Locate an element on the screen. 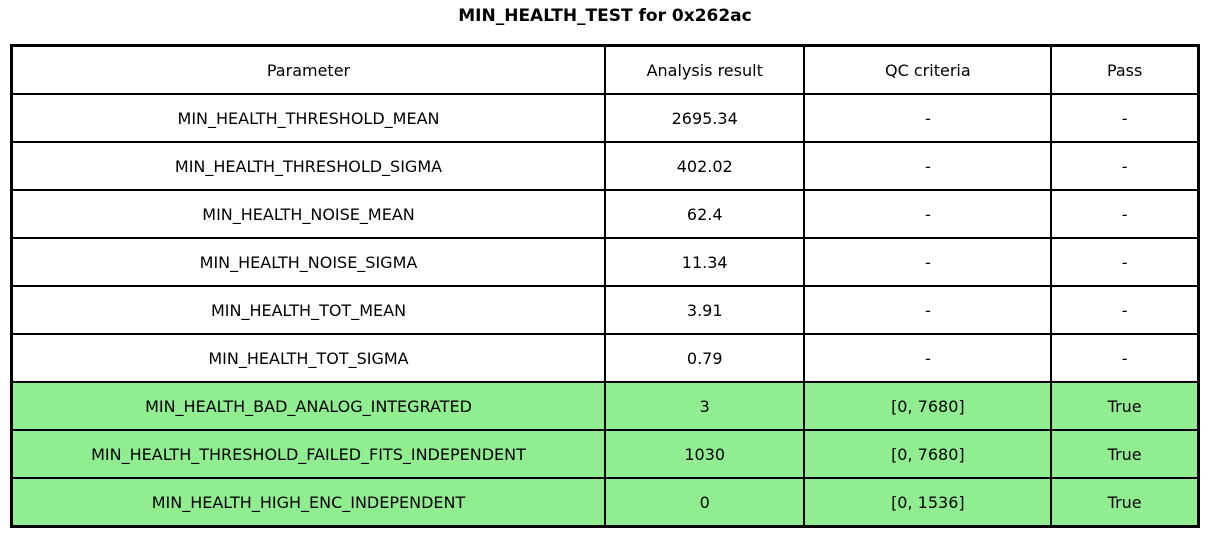 The height and width of the screenshot is (553, 1210). result-cell: 402.02 is located at coordinates (704, 166).